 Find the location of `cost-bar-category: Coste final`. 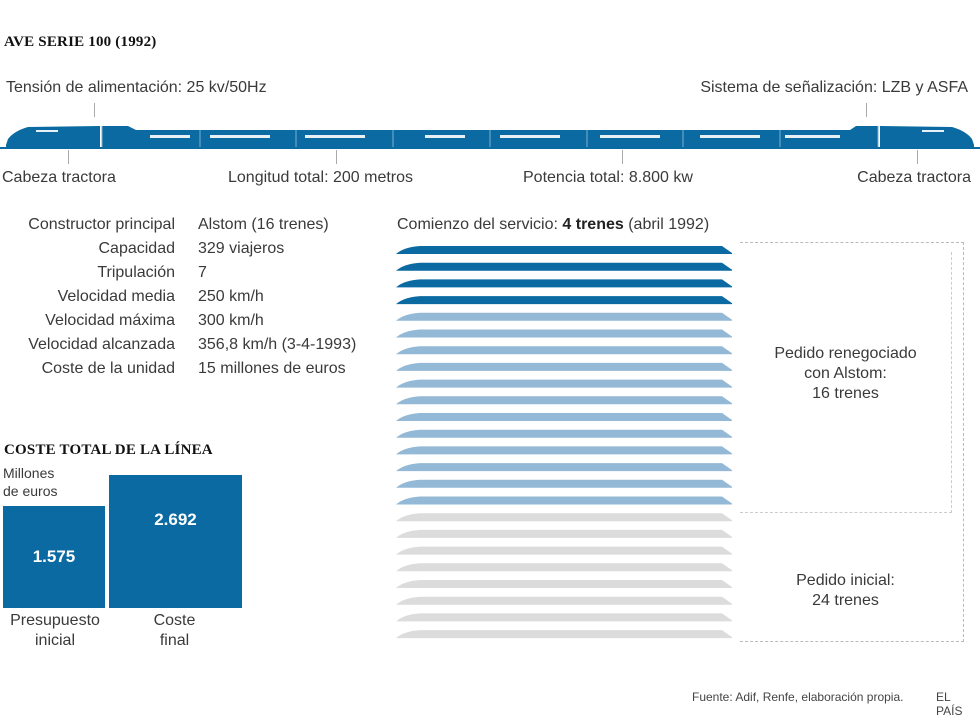

cost-bar-category: Coste final is located at coordinates (174, 631).